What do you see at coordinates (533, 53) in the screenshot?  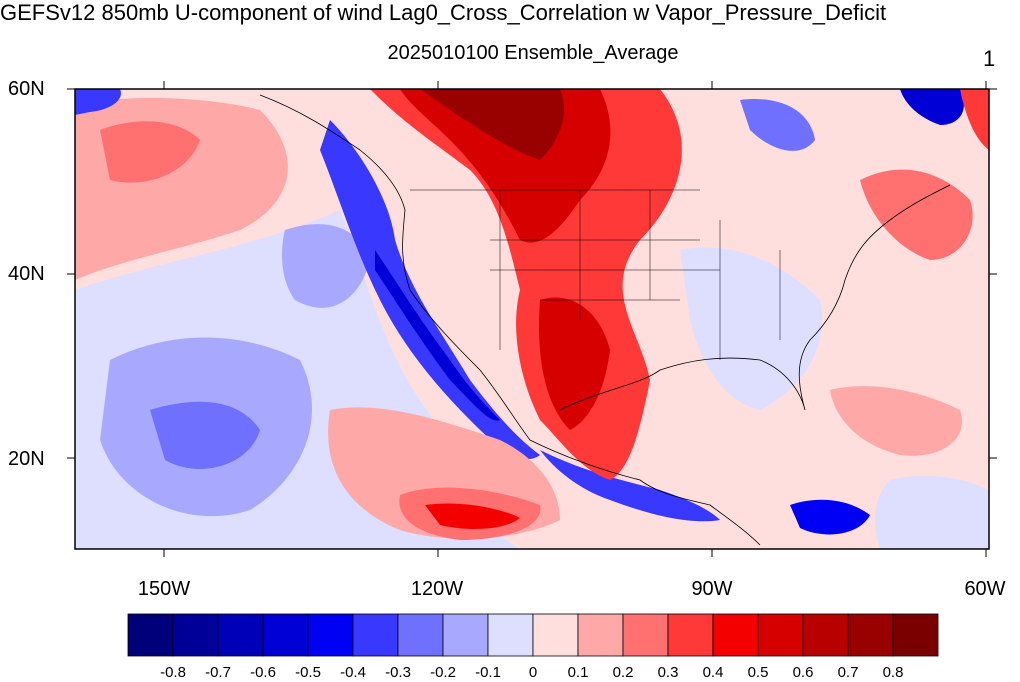 I see `chart-subtitle: 2025010100 Ensemble_Average` at bounding box center [533, 53].